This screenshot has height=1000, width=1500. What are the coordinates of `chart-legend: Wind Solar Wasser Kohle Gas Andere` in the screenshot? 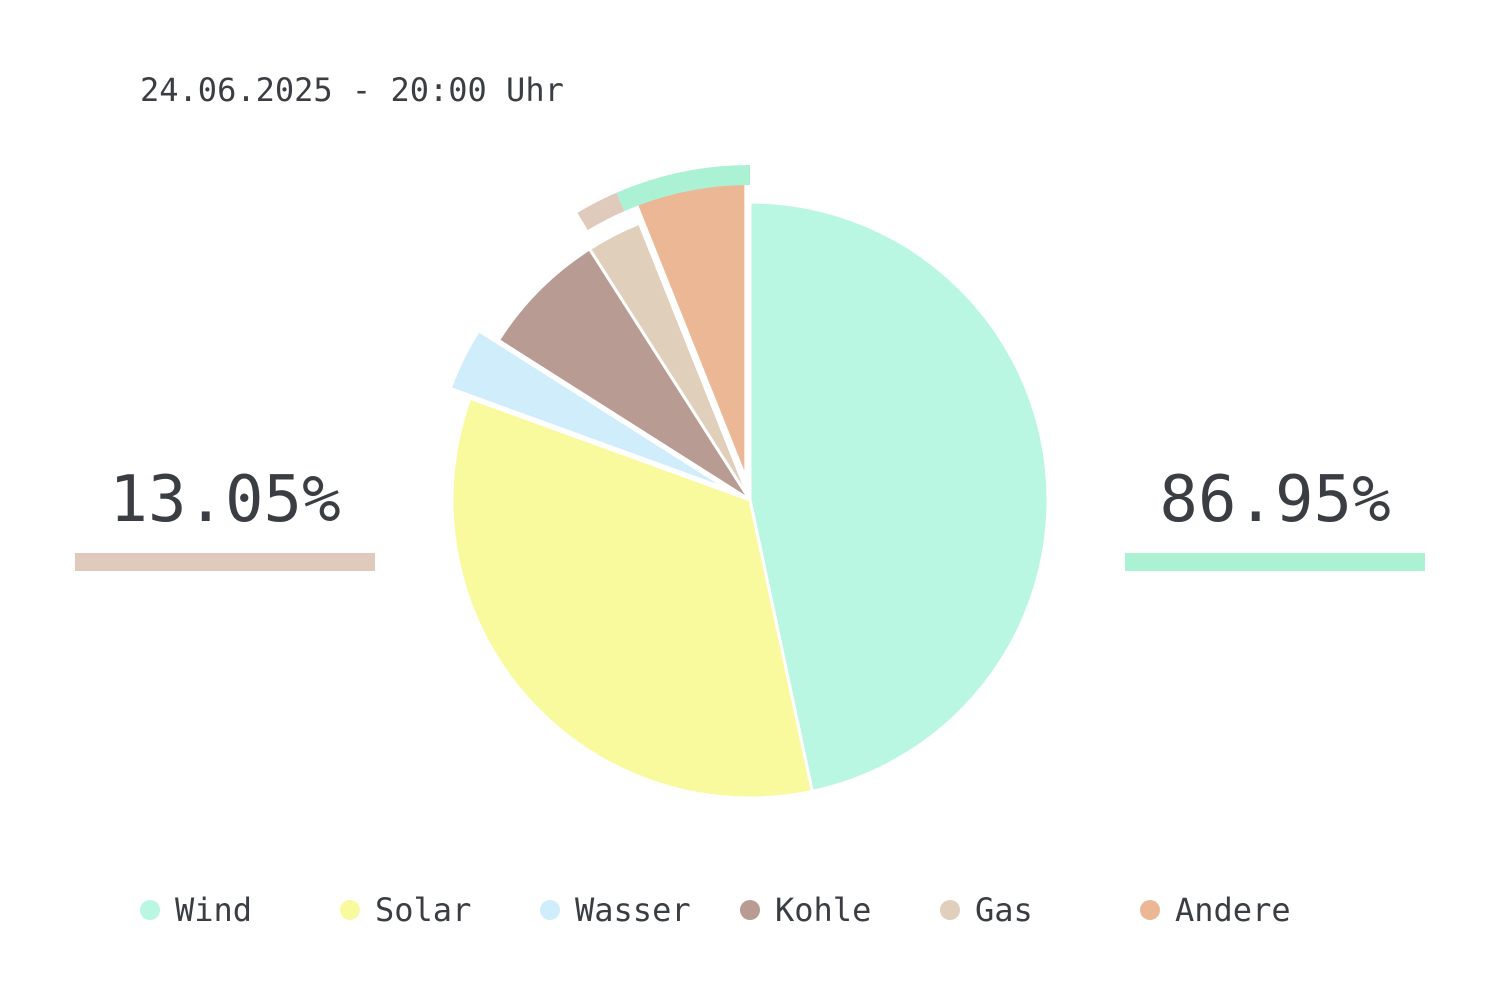 It's located at (750, 910).